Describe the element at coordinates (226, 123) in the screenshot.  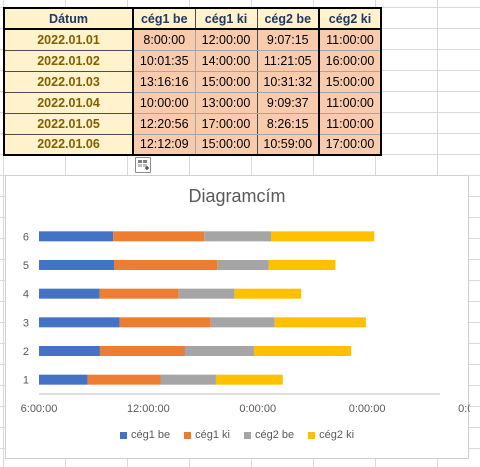
I see `cell-ceg1-ki: 17:00:00` at that location.